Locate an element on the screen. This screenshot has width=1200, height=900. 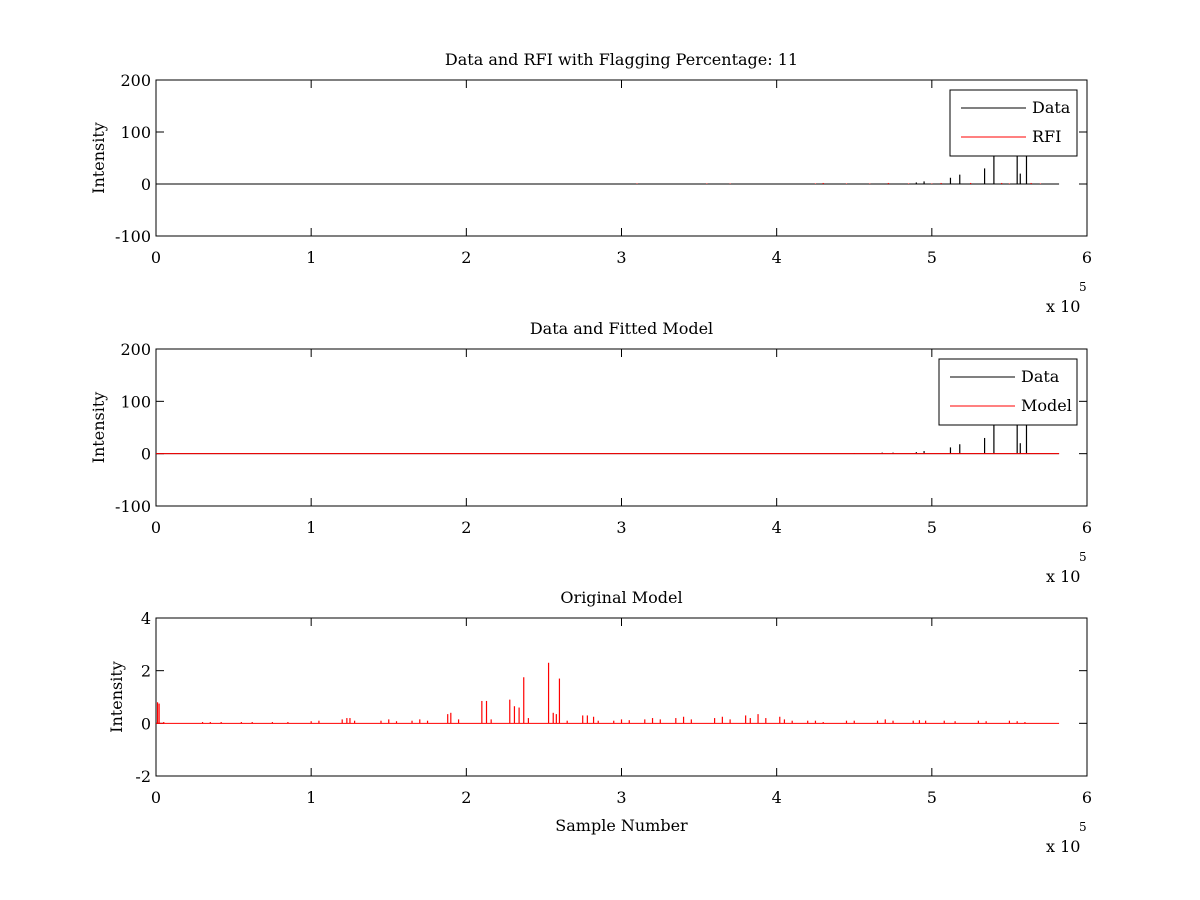
legend: Data RFI is located at coordinates (1013, 123).